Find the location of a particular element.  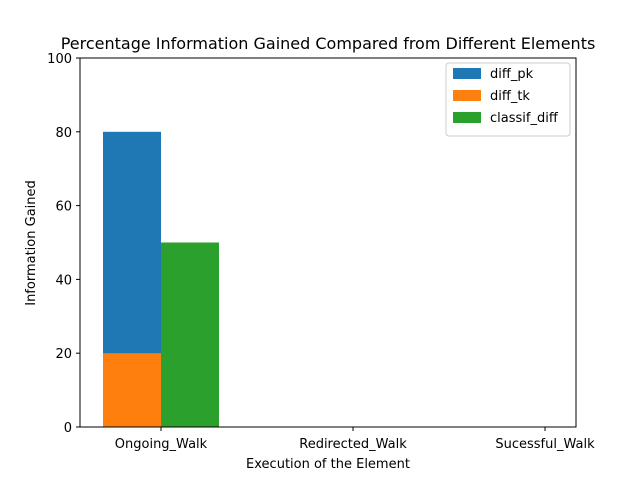

y-axis: 0 20 40 60 80 100 is located at coordinates (63, 244).